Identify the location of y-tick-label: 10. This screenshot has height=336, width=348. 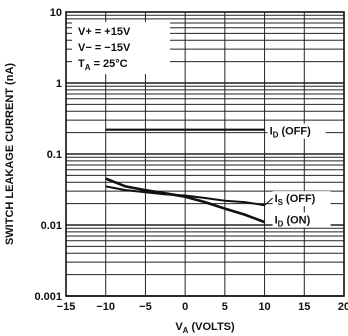
(56, 13).